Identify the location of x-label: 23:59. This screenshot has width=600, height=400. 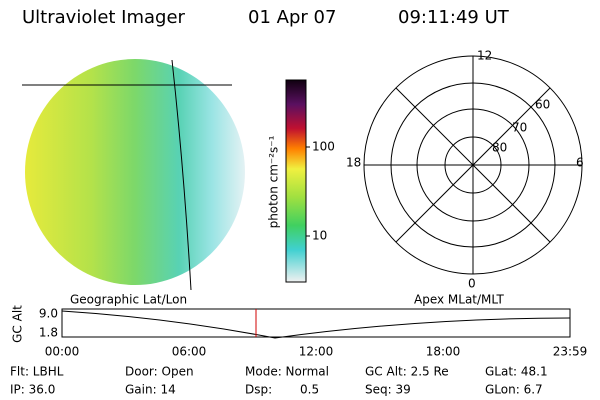
(570, 352).